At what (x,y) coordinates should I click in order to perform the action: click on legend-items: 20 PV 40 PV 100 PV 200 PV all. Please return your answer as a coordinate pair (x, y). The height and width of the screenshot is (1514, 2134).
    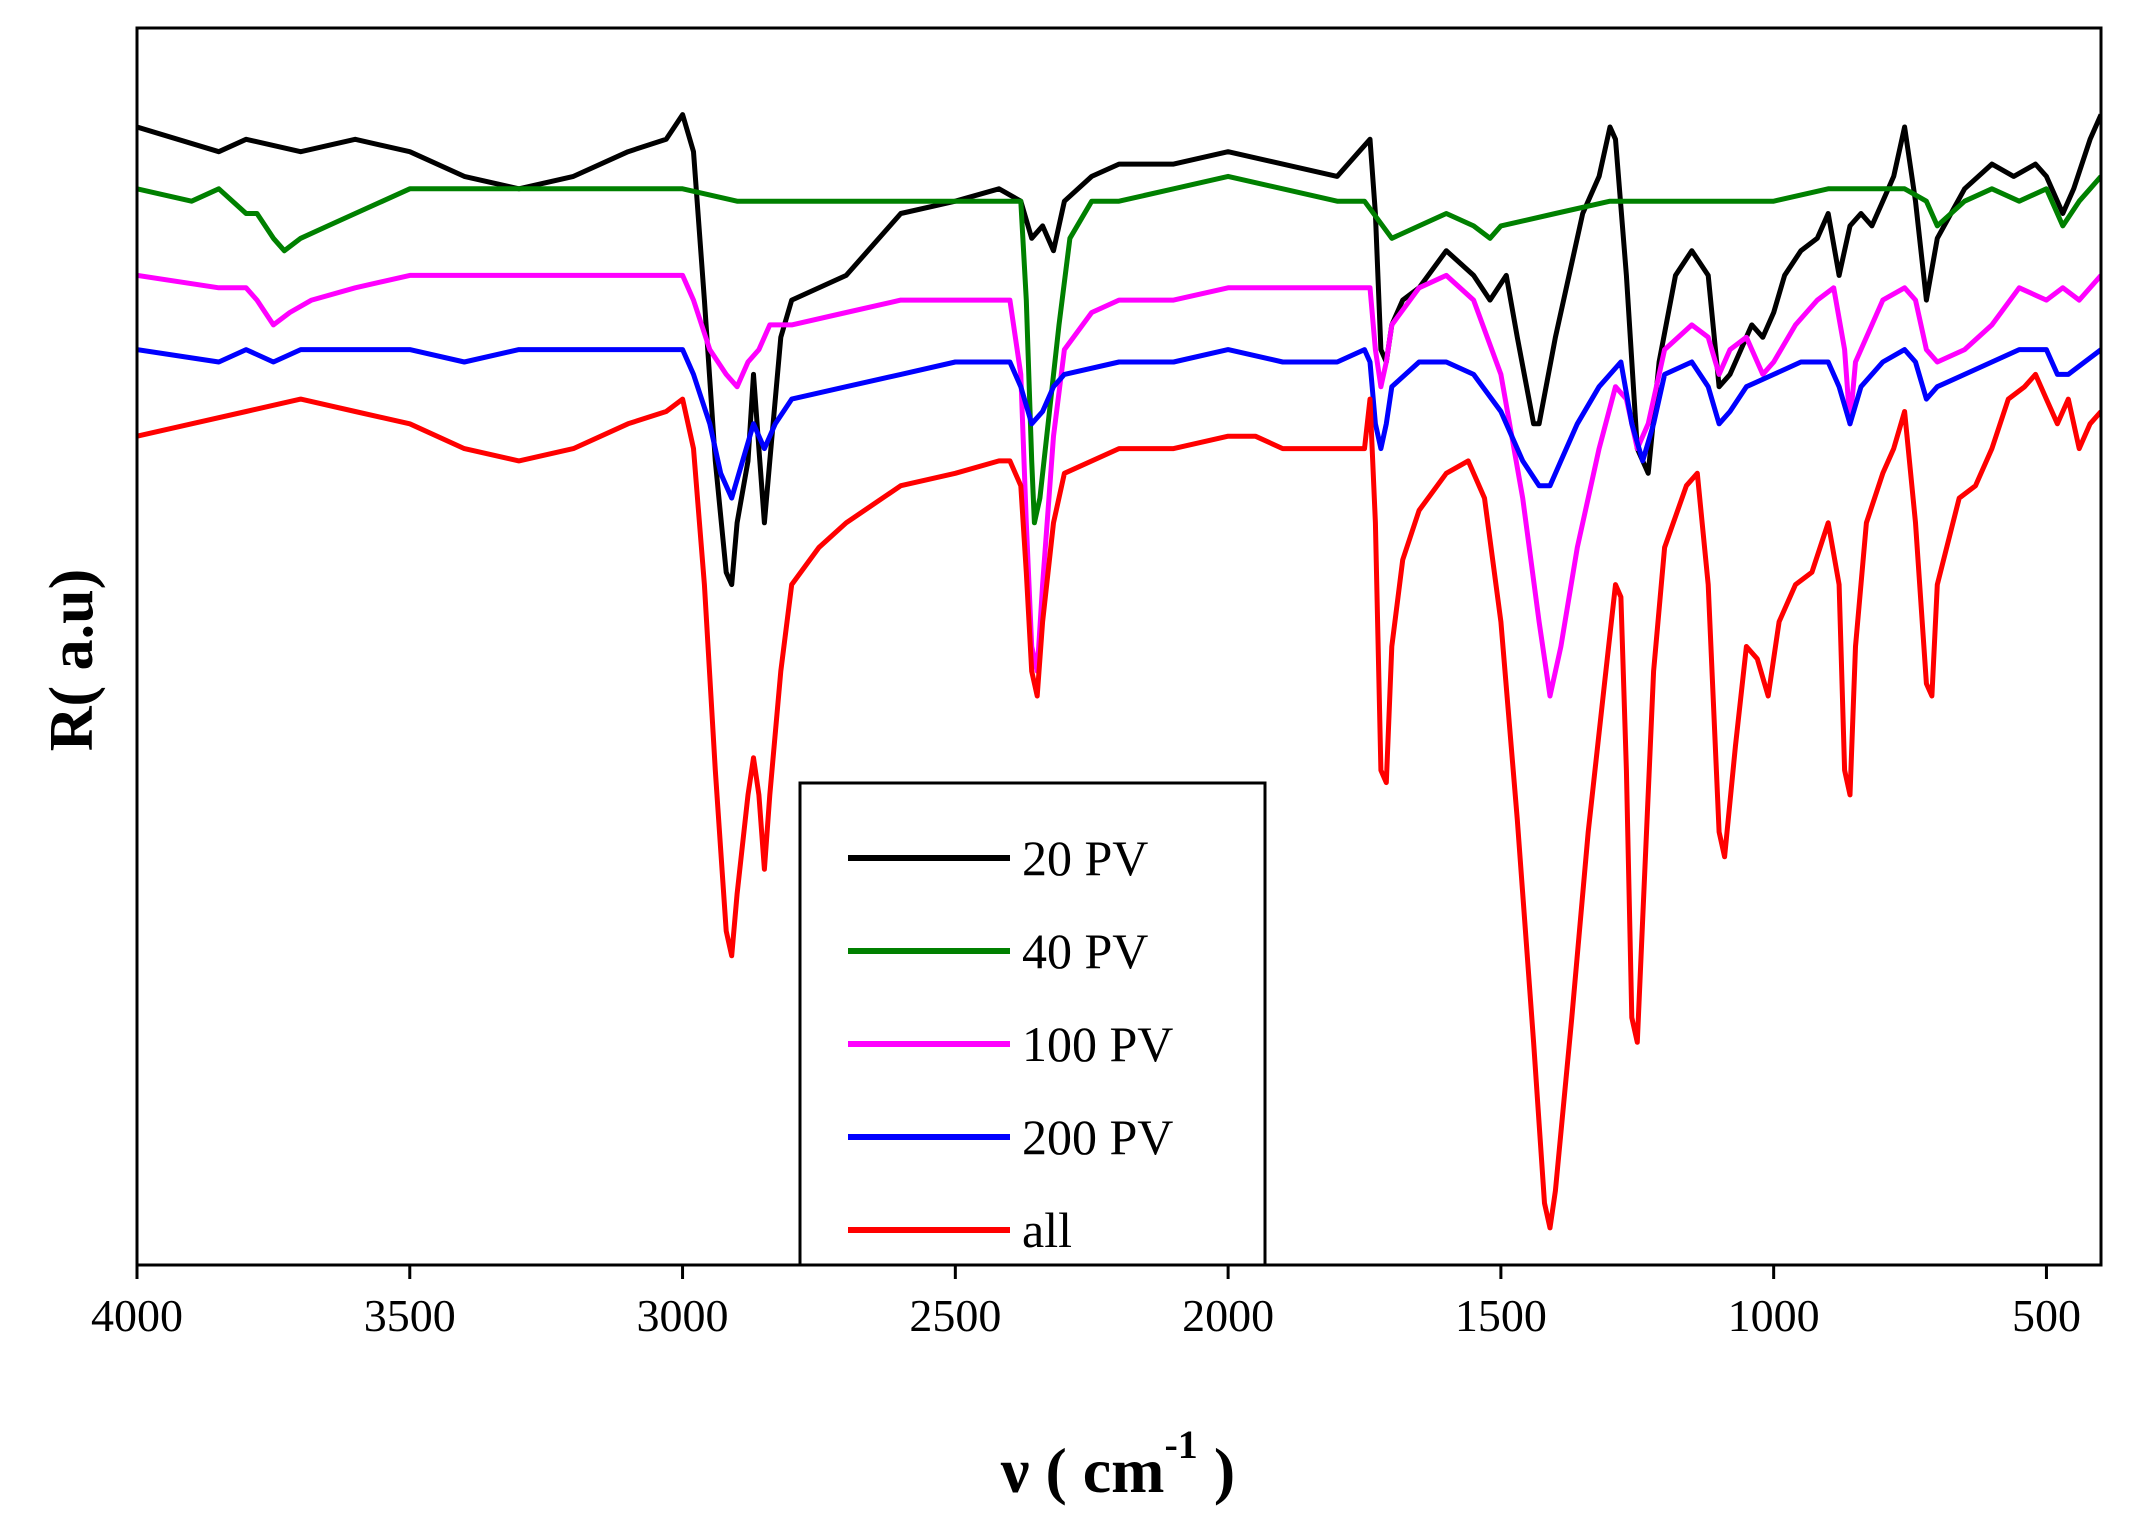
    Looking at the image, I should click on (1010, 1044).